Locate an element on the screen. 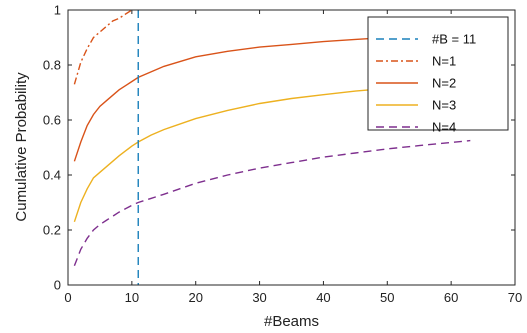  legend-box is located at coordinates (438, 73).